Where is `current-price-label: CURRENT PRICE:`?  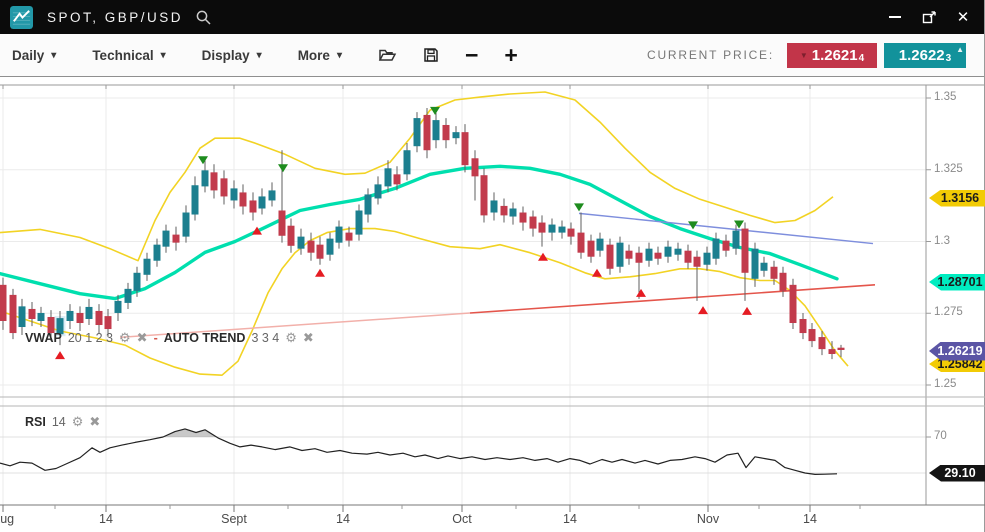 current-price-label: CURRENT PRICE: is located at coordinates (710, 55).